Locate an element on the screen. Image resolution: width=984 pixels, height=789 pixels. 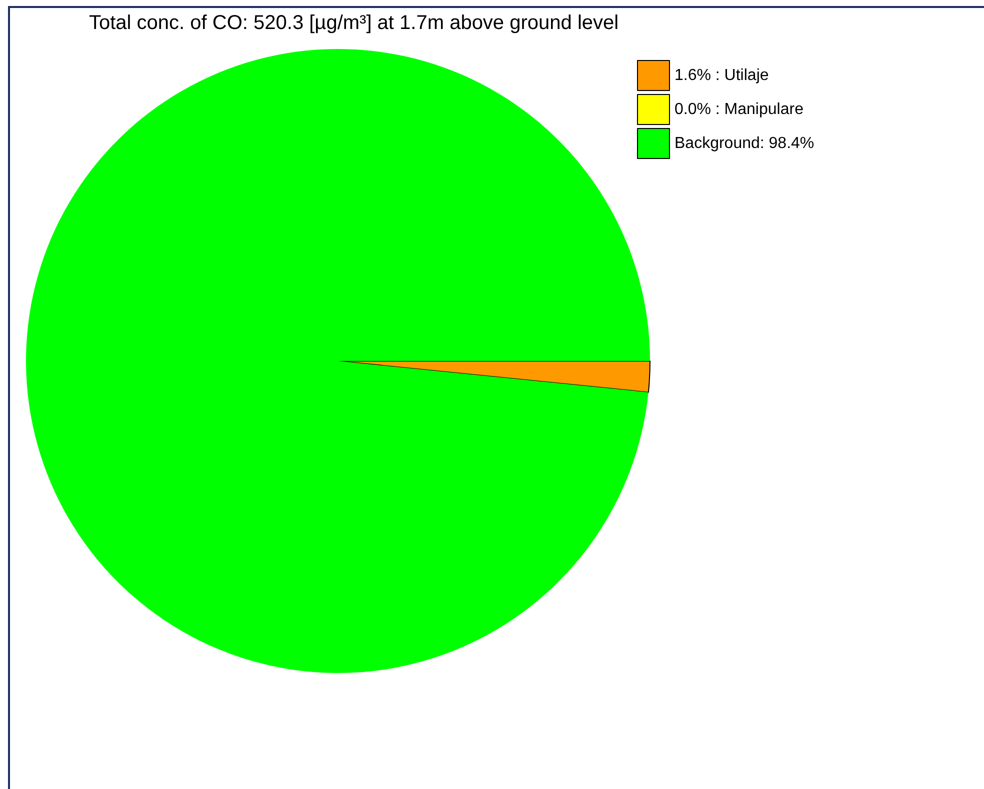
legend-label: 1.6% : Utilaje is located at coordinates (721, 75).